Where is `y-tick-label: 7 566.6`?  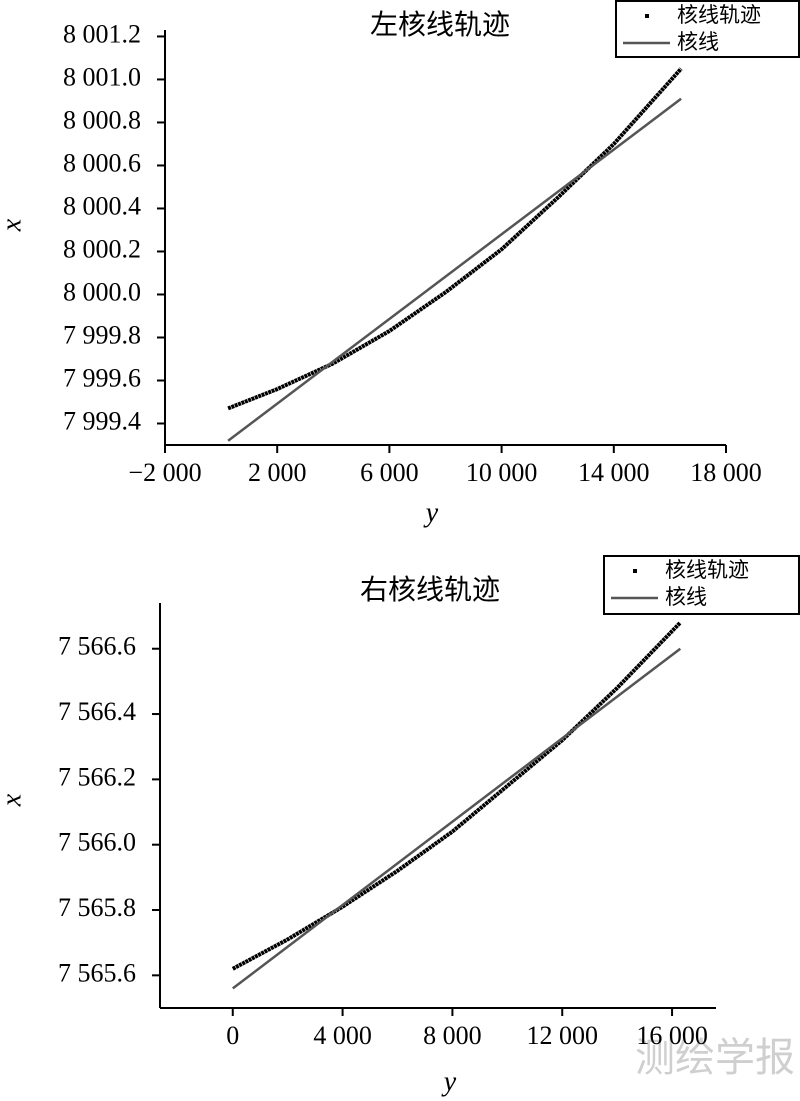 y-tick-label: 7 566.6 is located at coordinates (97, 646).